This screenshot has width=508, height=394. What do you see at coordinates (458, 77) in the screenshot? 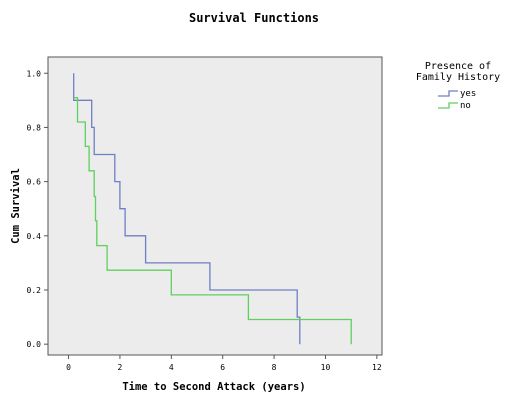
I see `legend-title-line-2: Family History` at bounding box center [458, 77].